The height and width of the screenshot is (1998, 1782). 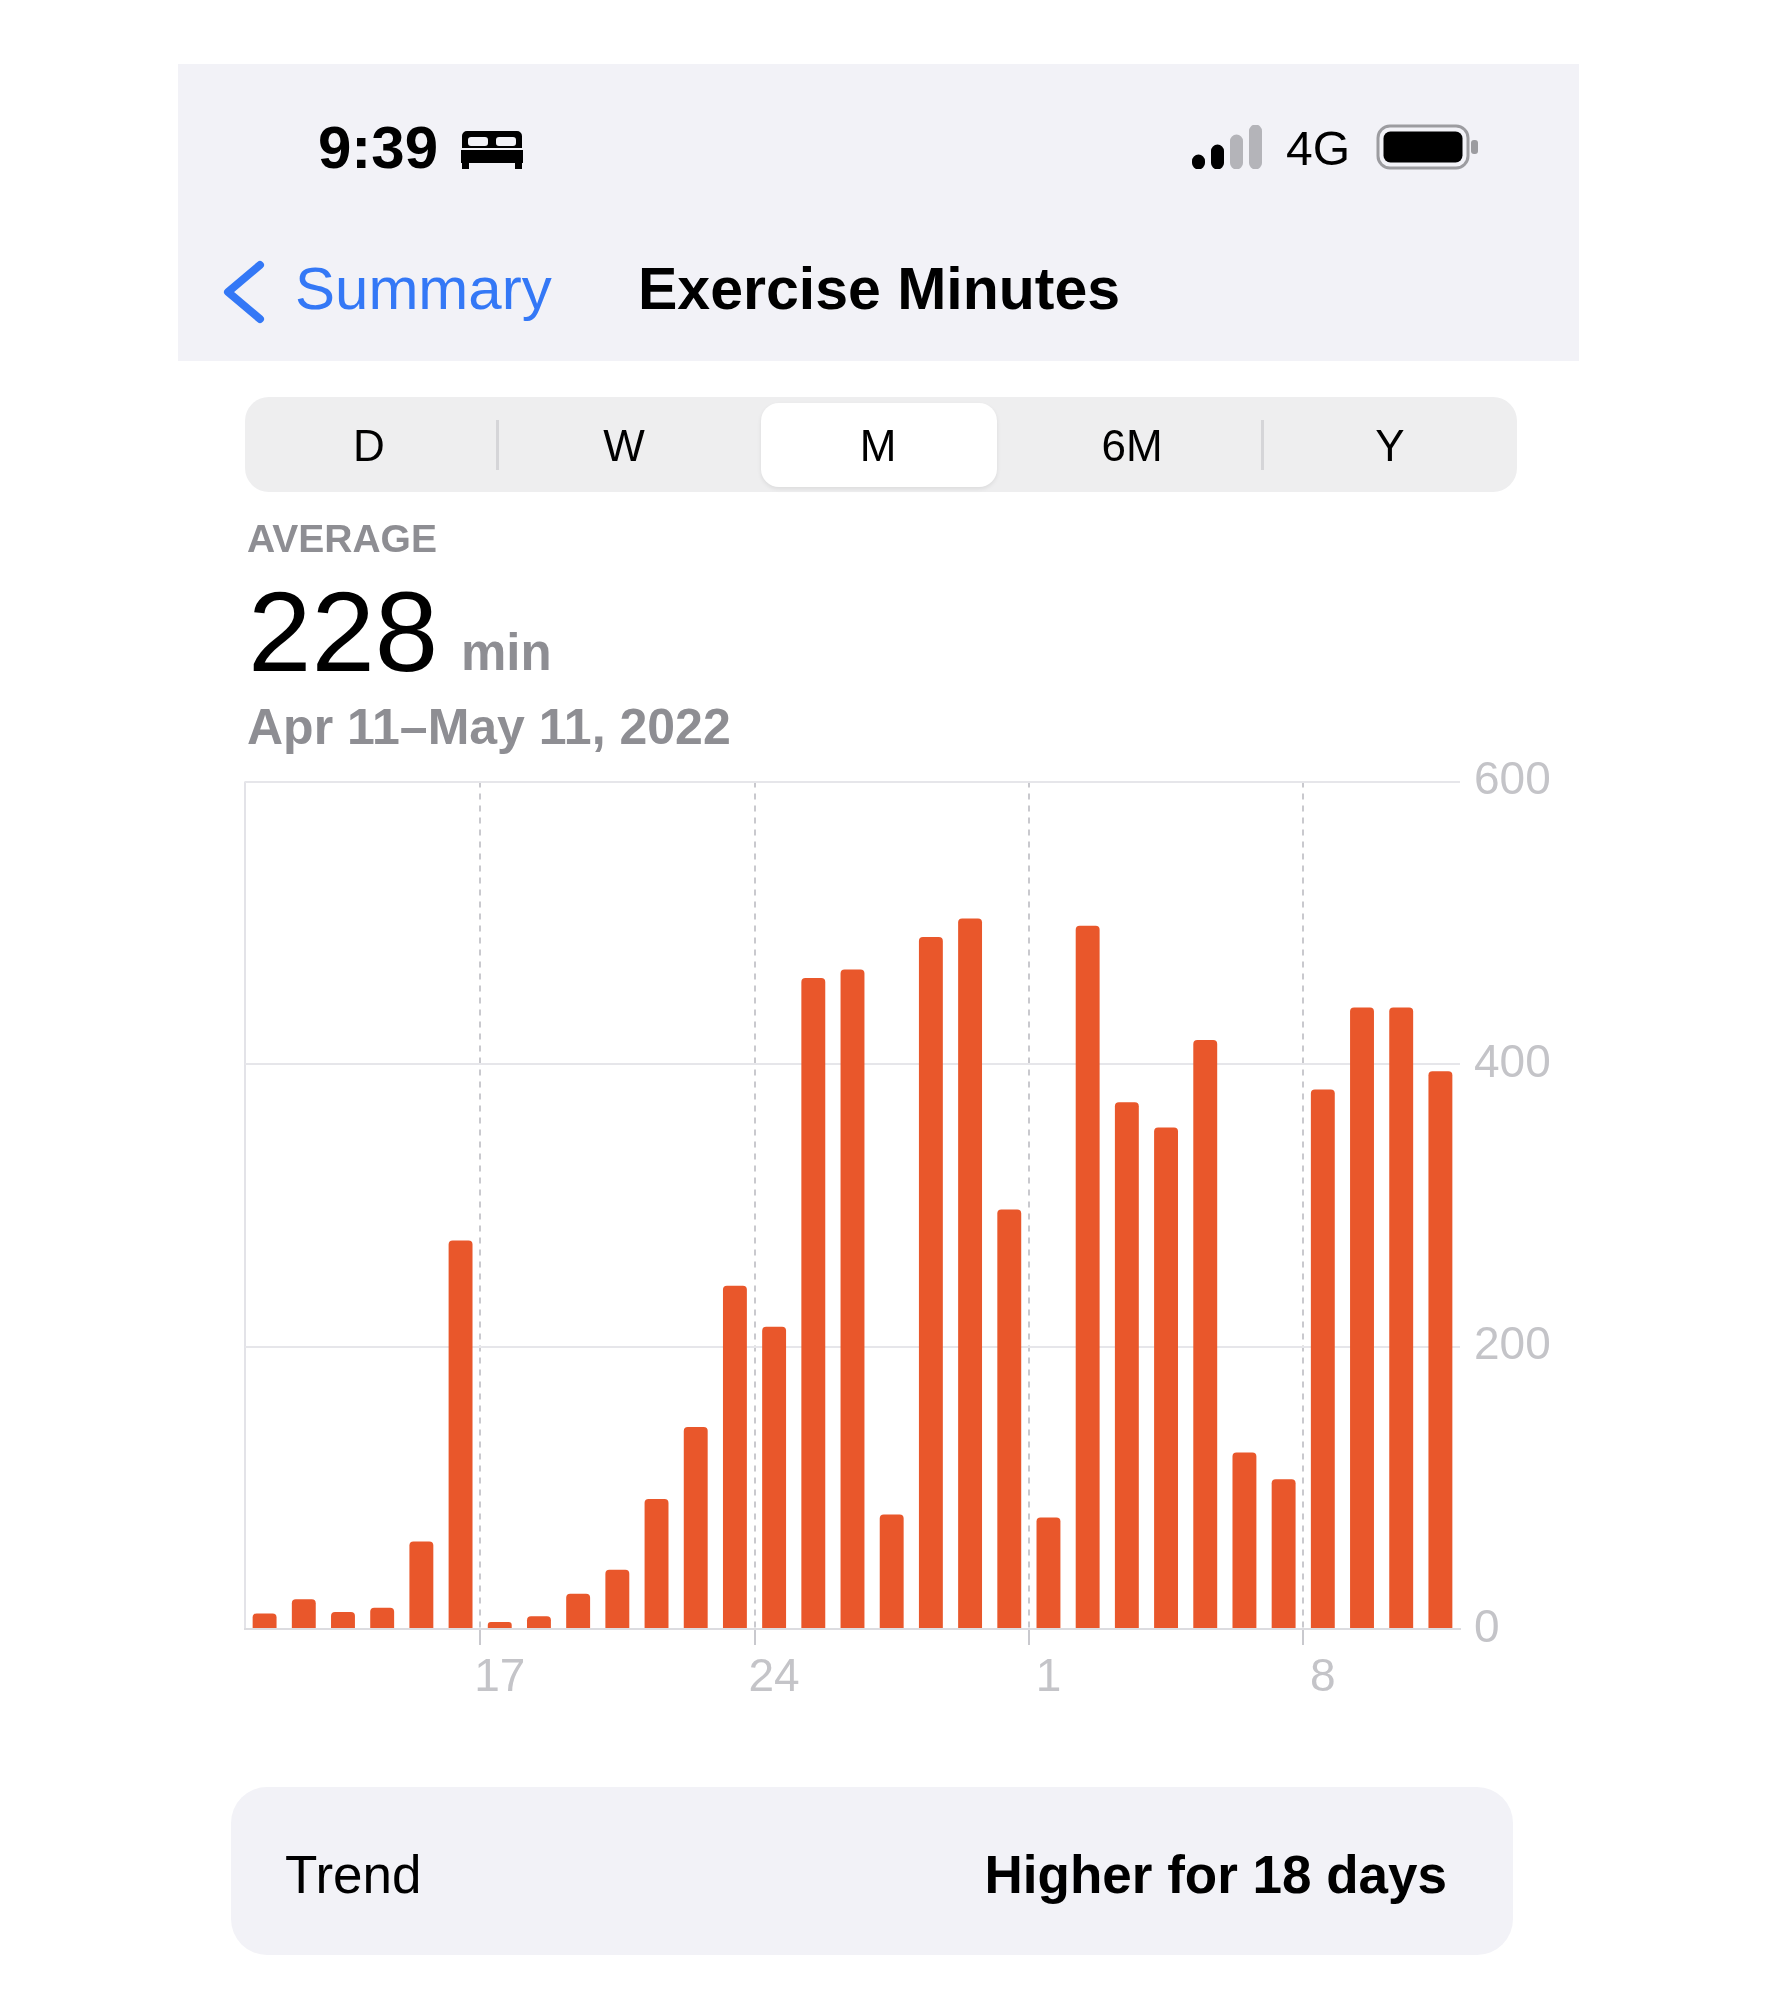 I want to click on x-tick-label: 24, so click(x=774, y=1675).